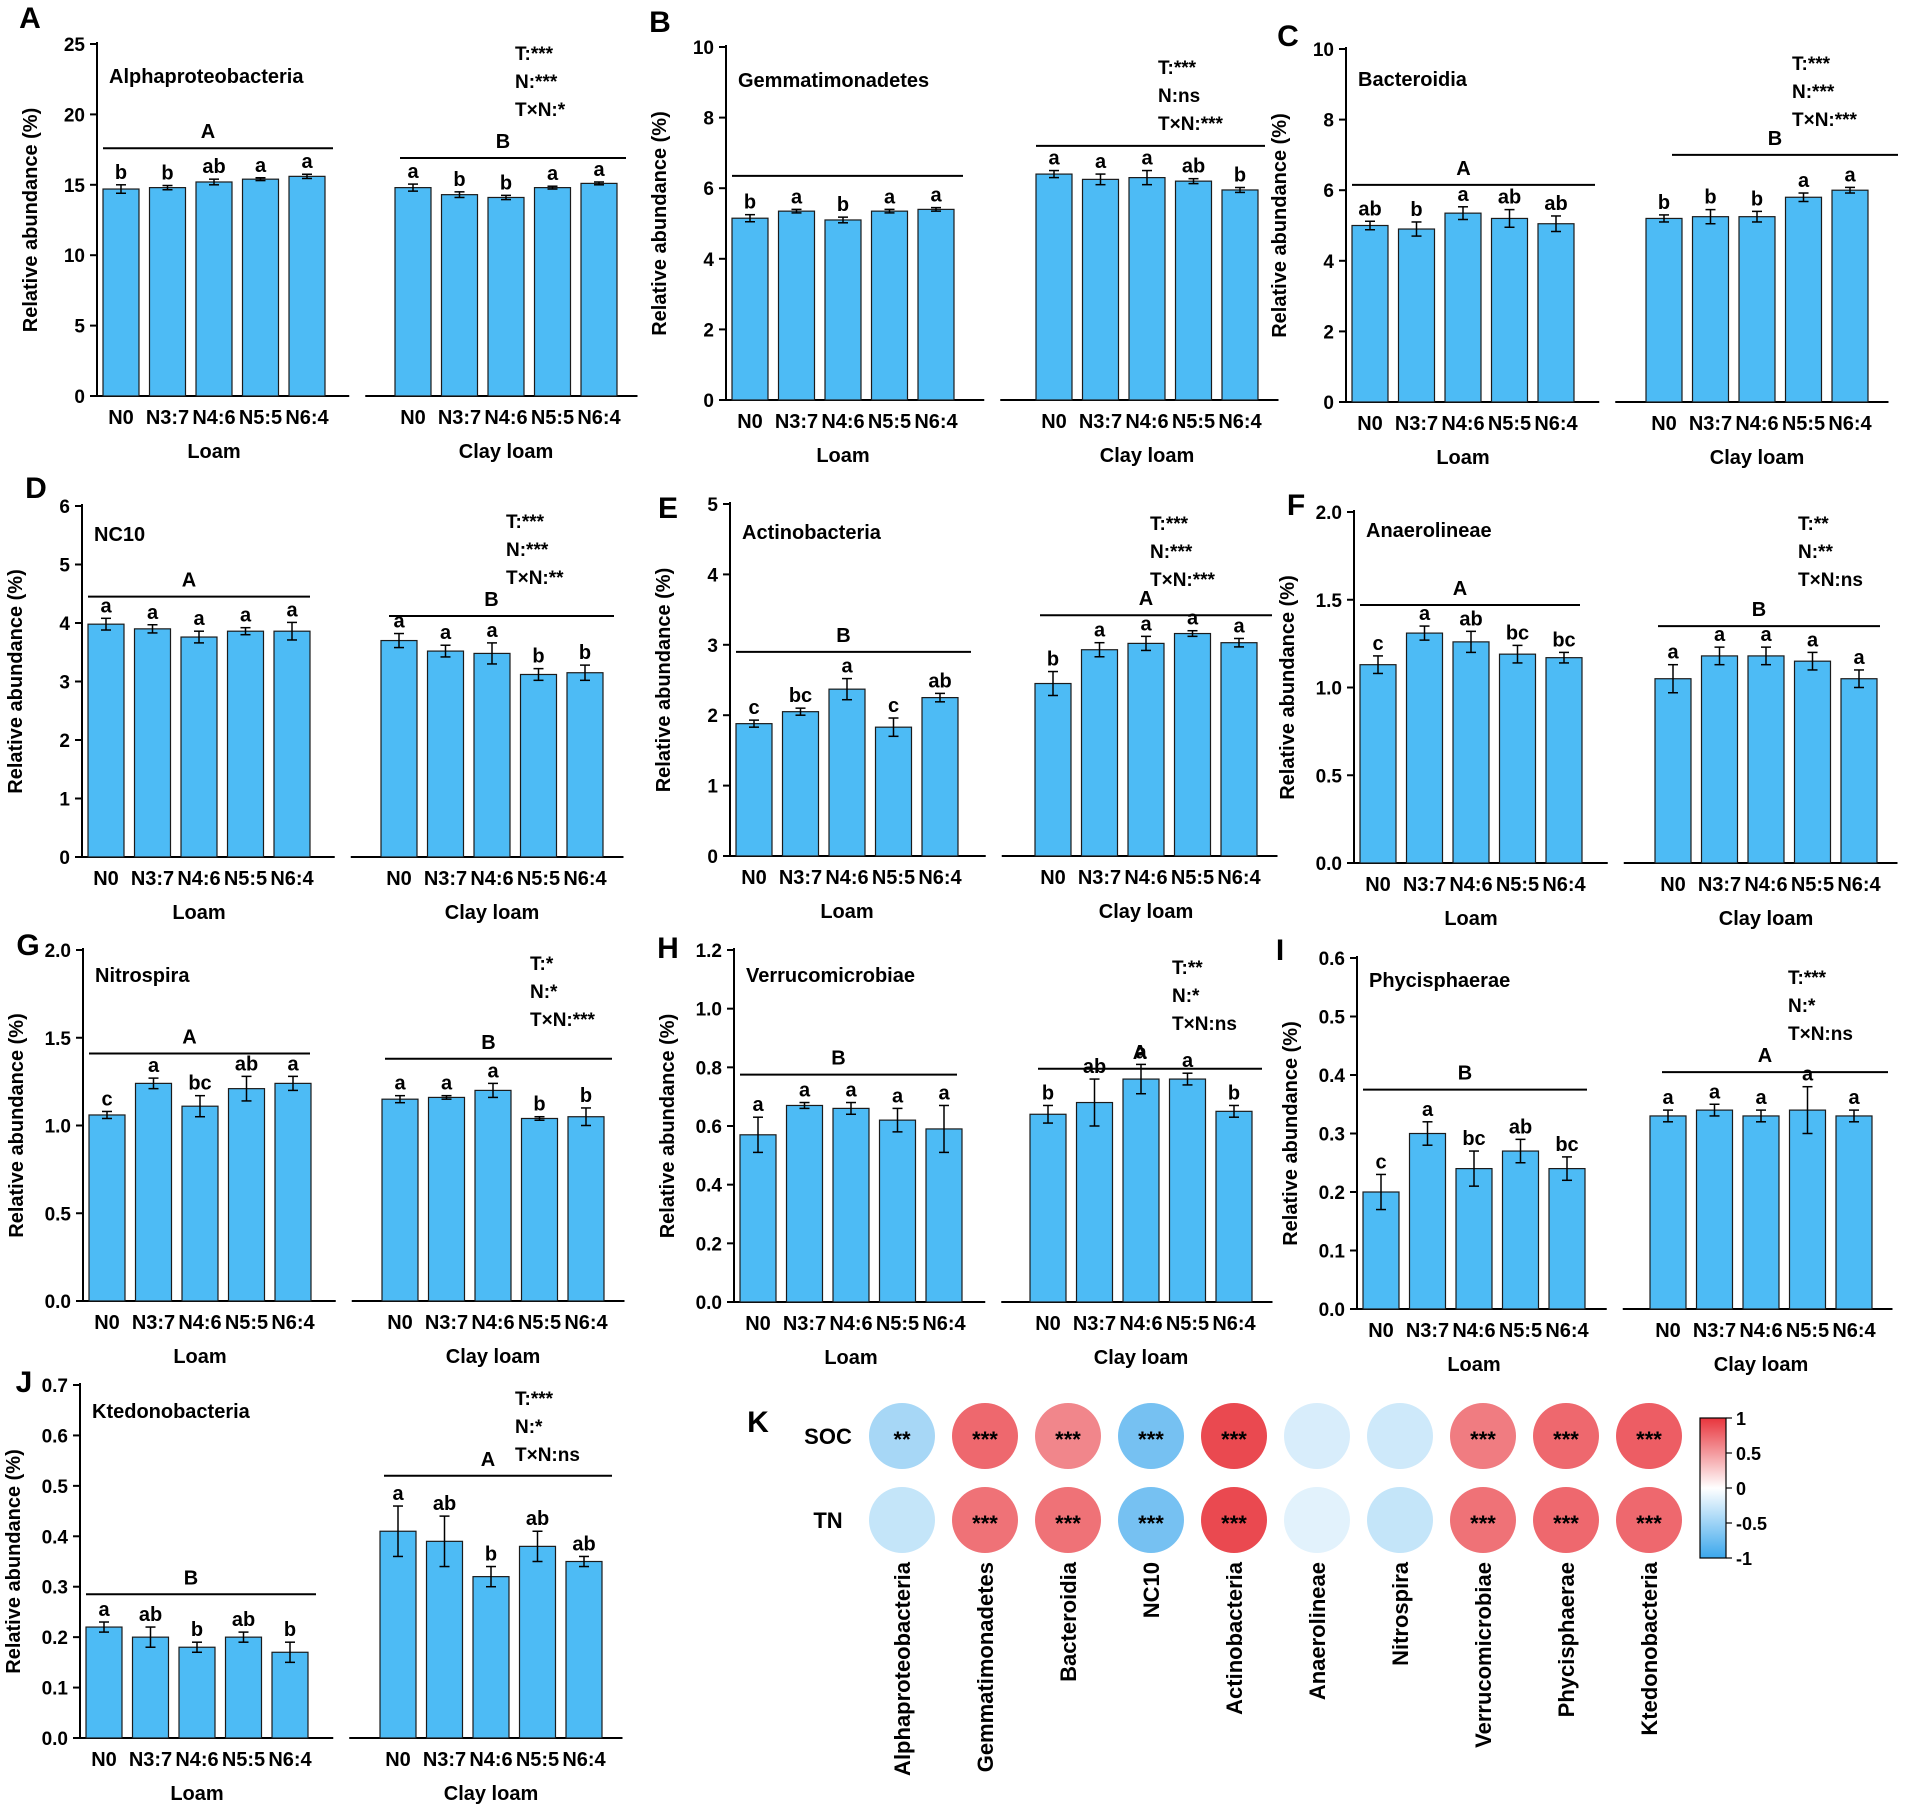  What do you see at coordinates (1416, 210) in the screenshot?
I see `sig-letter-C-0-1: b` at bounding box center [1416, 210].